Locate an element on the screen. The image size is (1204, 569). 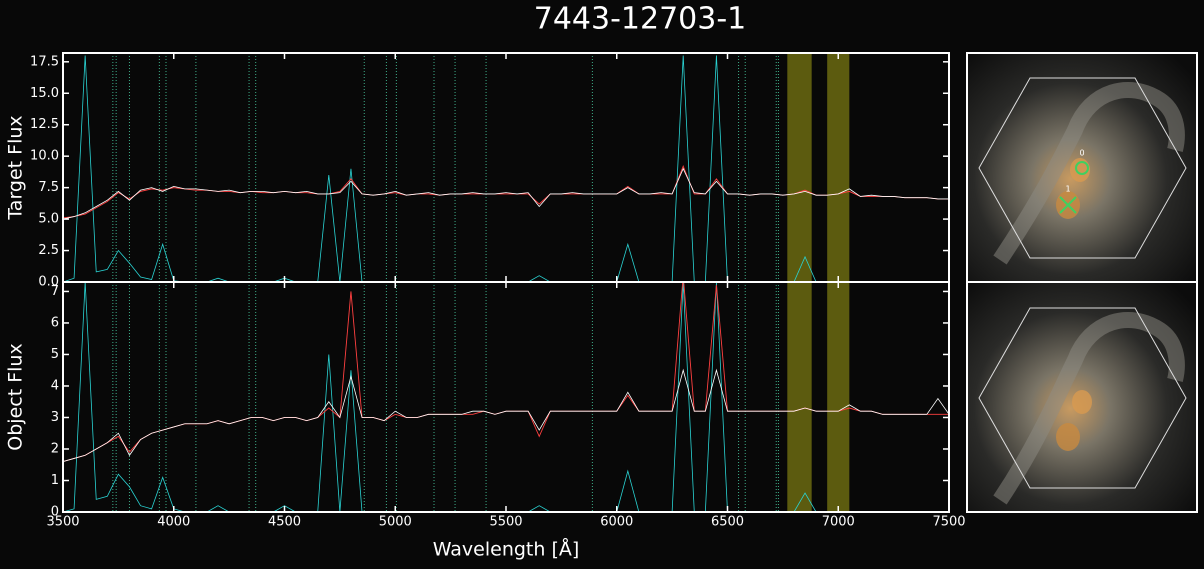
y-tick-label: 1 is located at coordinates (55, 480).